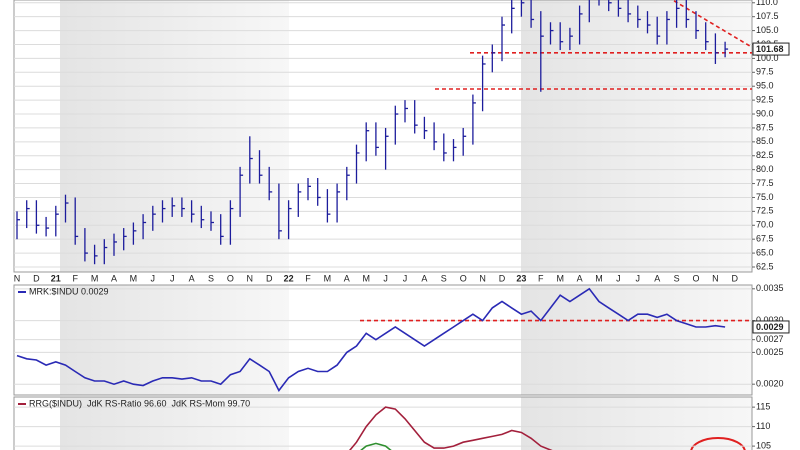 This screenshot has height=450, width=800. Describe the element at coordinates (711, 24) in the screenshot. I see `trend-line` at that location.